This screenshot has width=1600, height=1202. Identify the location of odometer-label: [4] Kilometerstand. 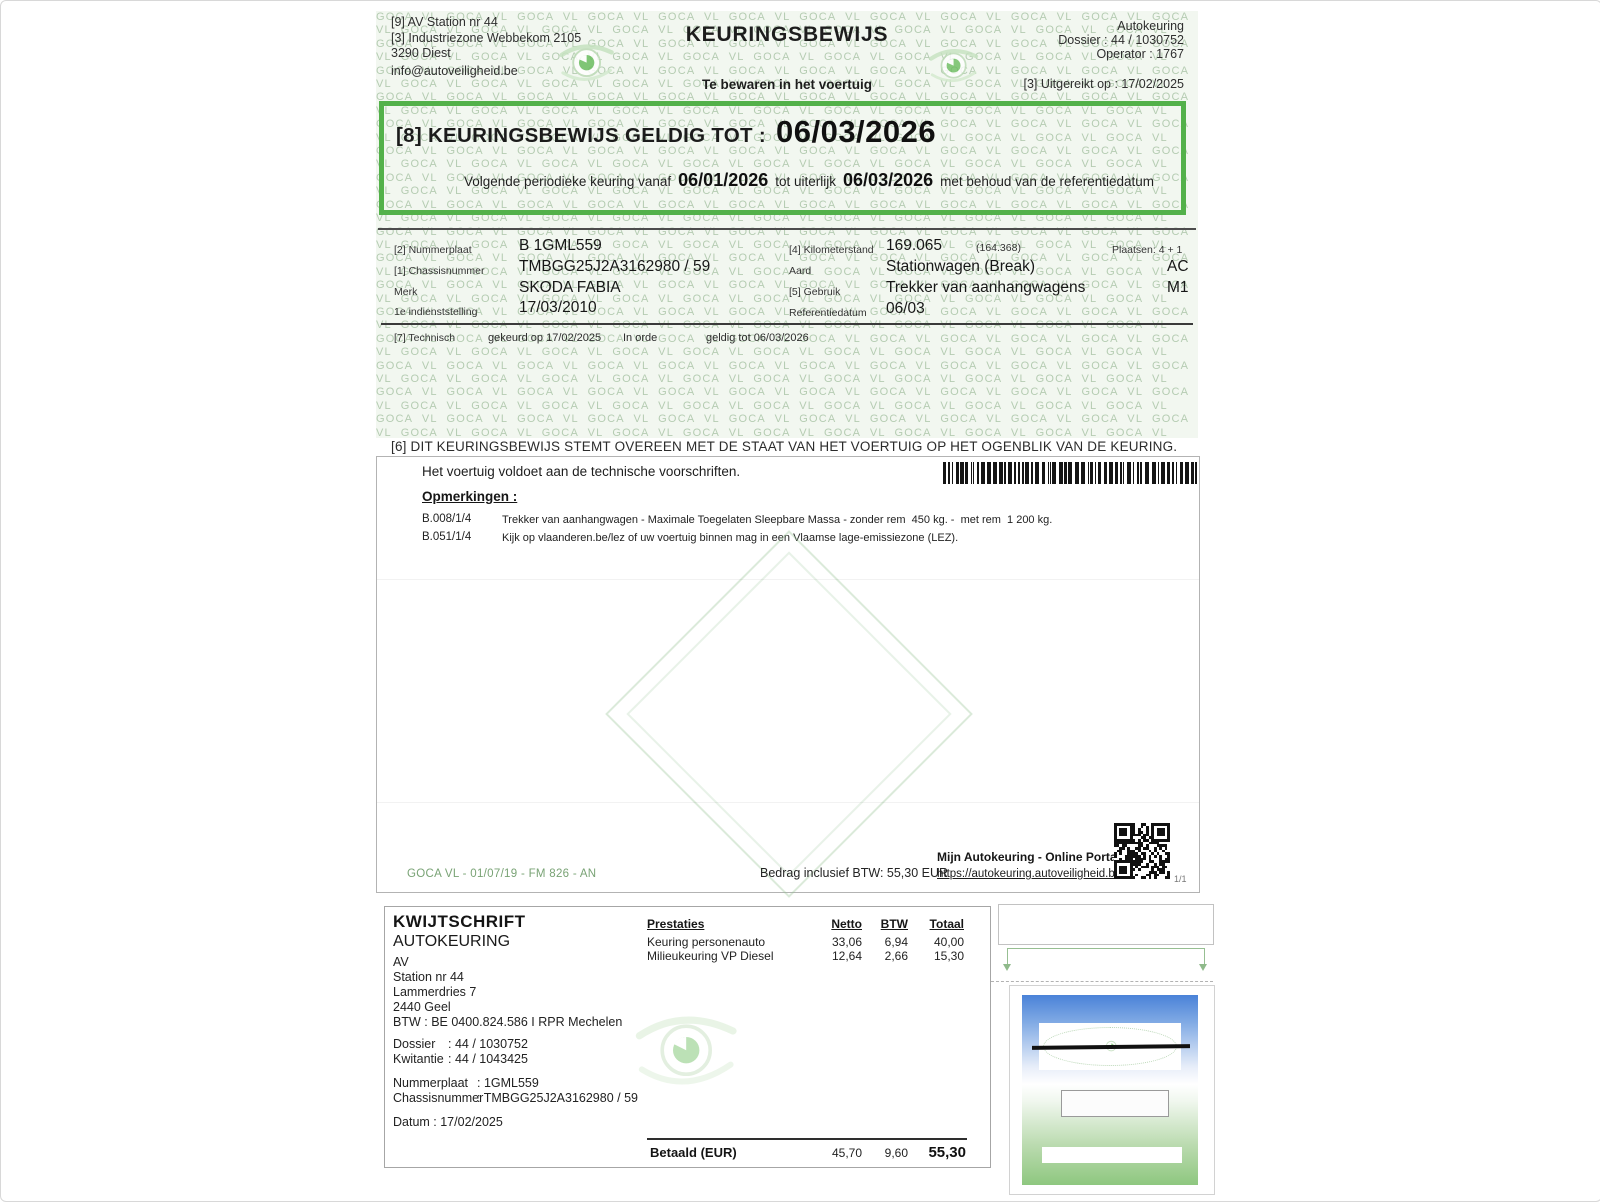
(831, 250).